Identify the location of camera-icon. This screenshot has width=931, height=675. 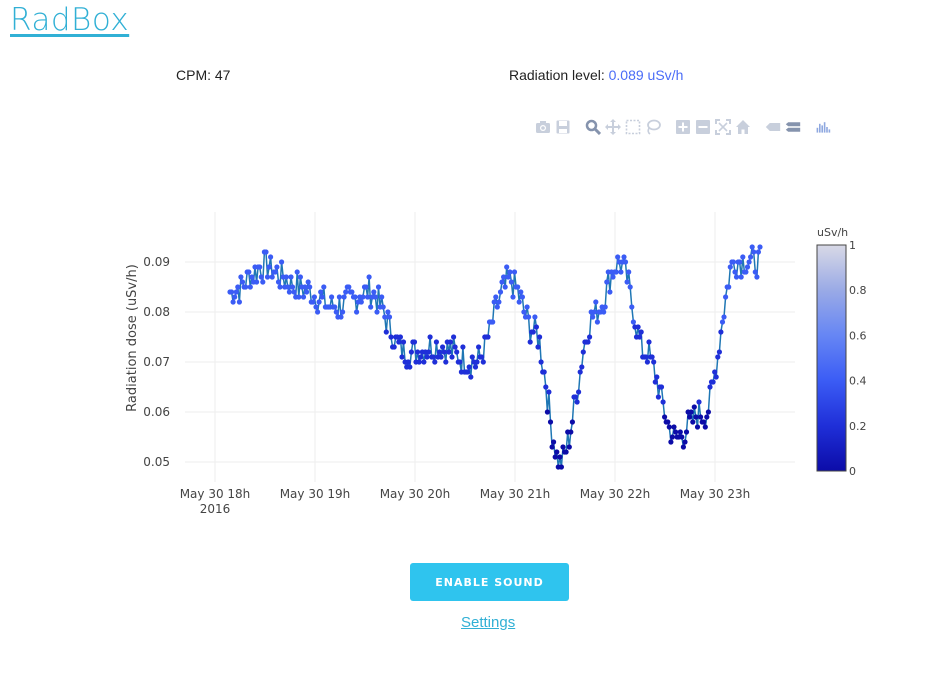
(543, 127).